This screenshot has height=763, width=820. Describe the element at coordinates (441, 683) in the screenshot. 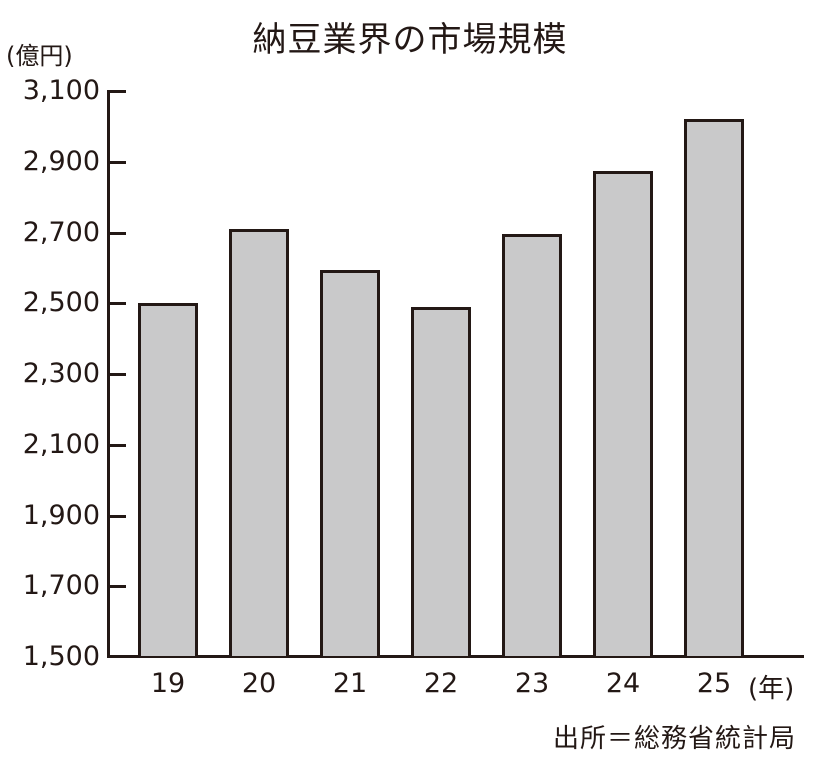

I see `x-tick-label: 22` at that location.